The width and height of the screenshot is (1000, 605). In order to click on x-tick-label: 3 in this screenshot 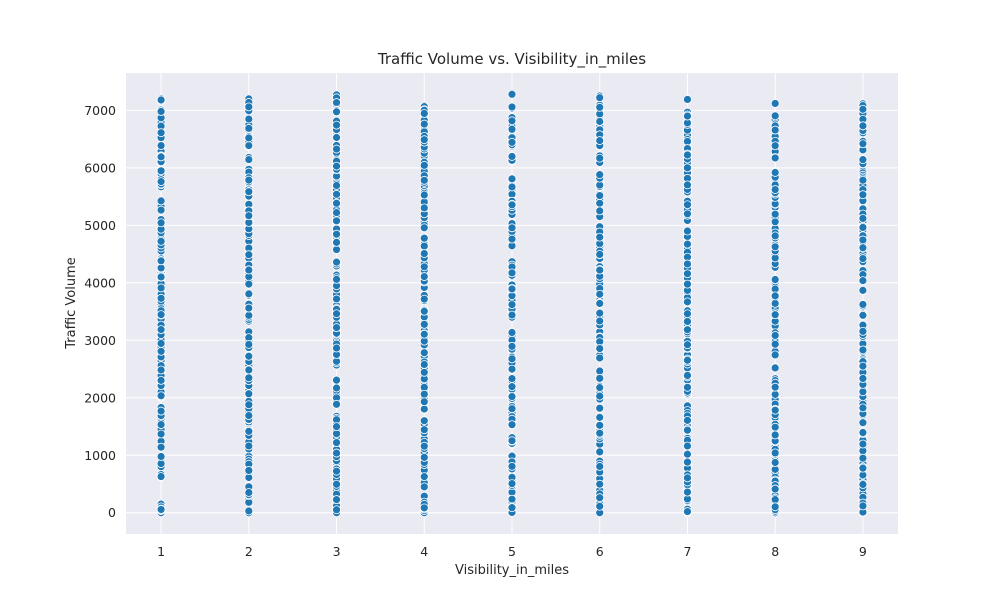, I will do `click(337, 551)`.